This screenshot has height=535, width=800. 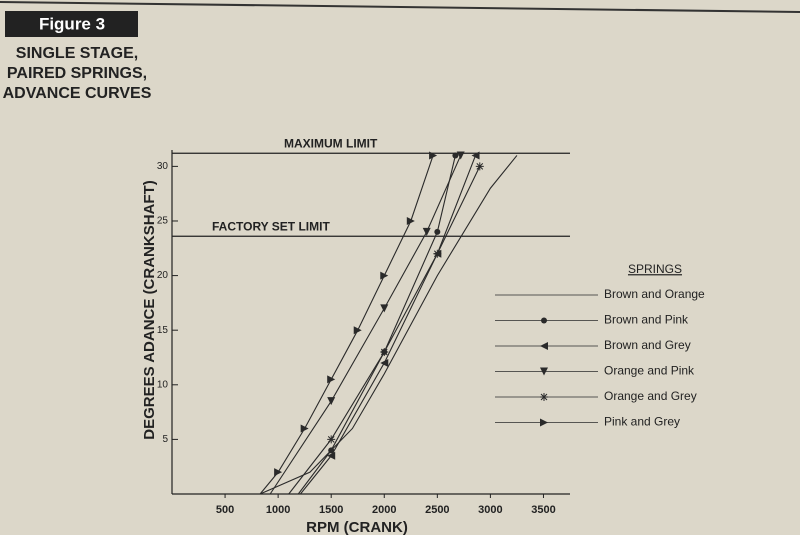 What do you see at coordinates (543, 510) in the screenshot?
I see `x-tick-label: 3500` at bounding box center [543, 510].